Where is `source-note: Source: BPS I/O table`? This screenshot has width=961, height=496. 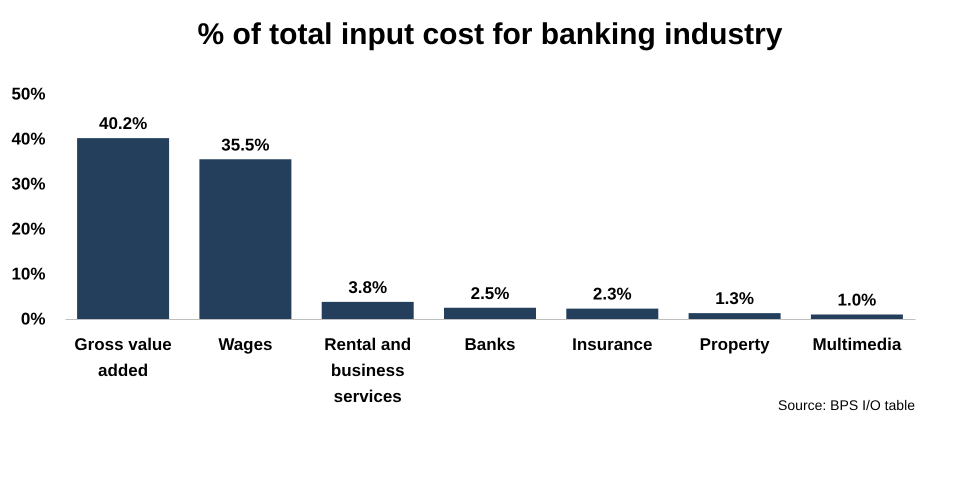
source-note: Source: BPS I/O table is located at coordinates (847, 405).